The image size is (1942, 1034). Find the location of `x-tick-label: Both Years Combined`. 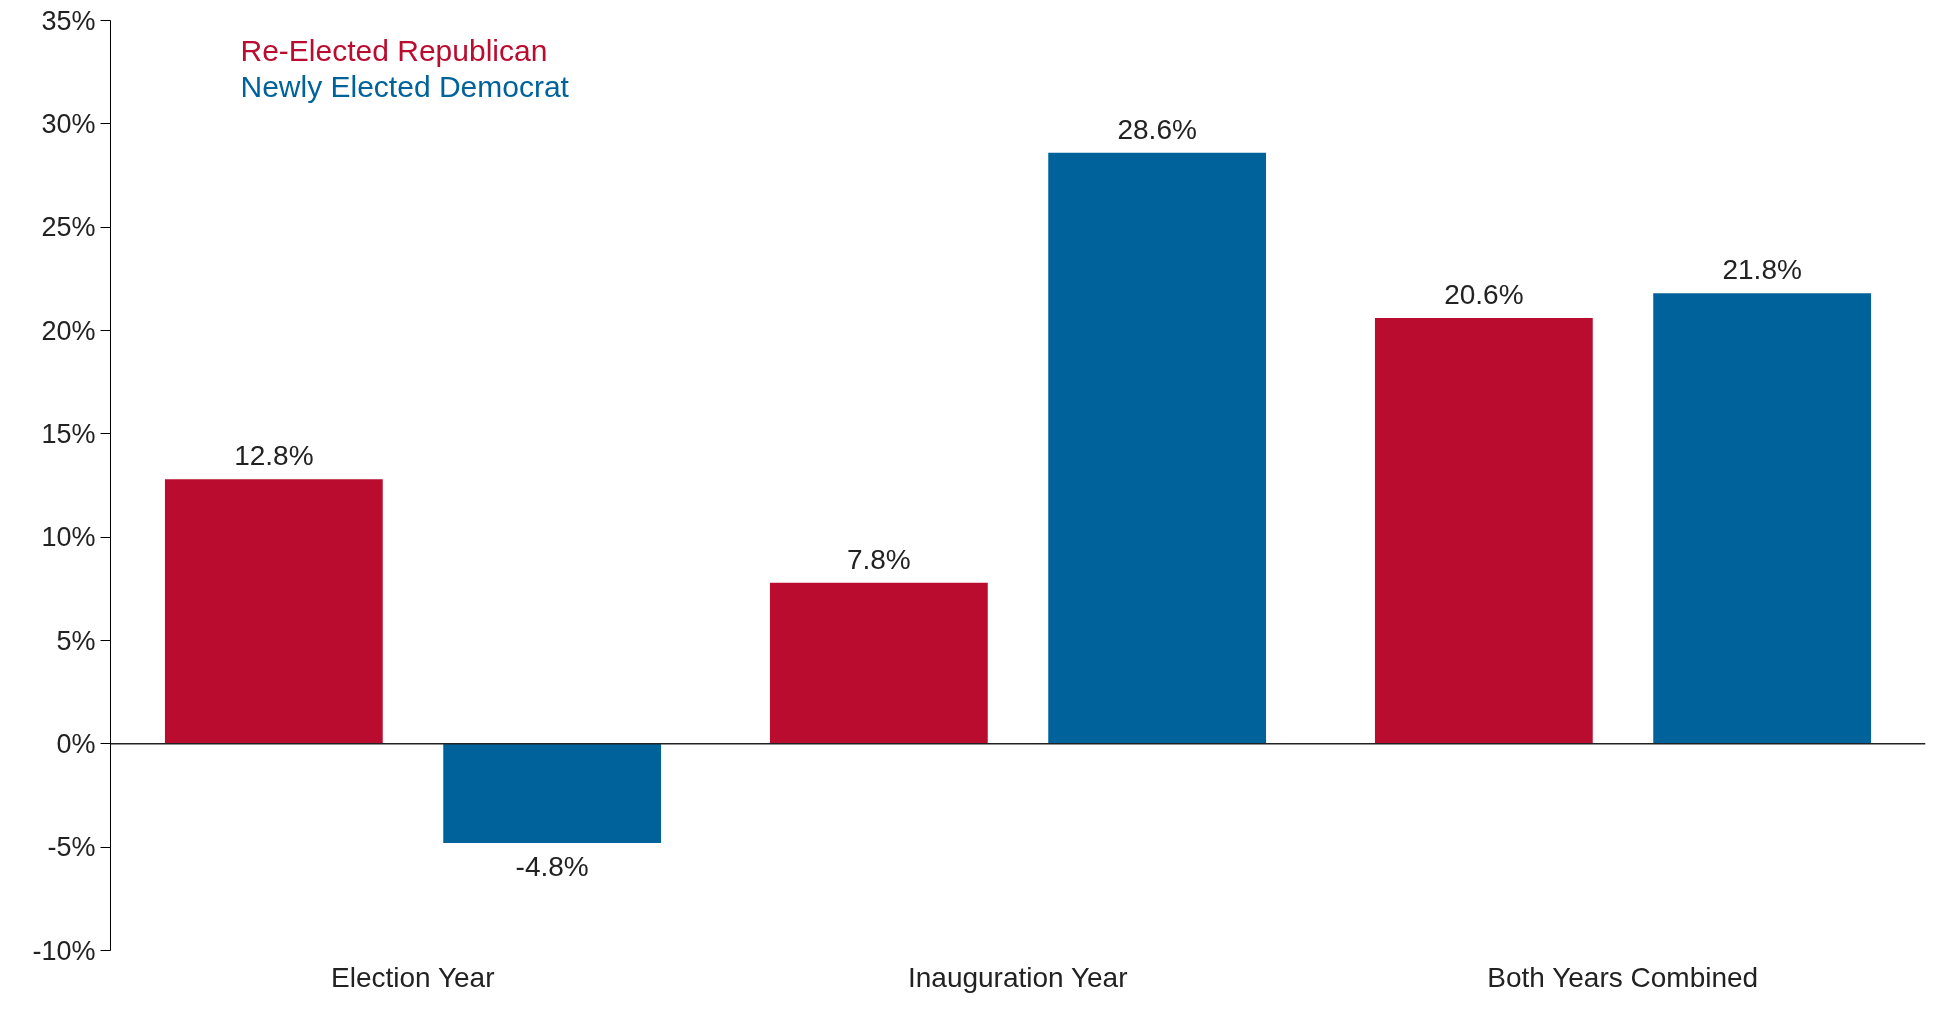

x-tick-label: Both Years Combined is located at coordinates (1623, 977).